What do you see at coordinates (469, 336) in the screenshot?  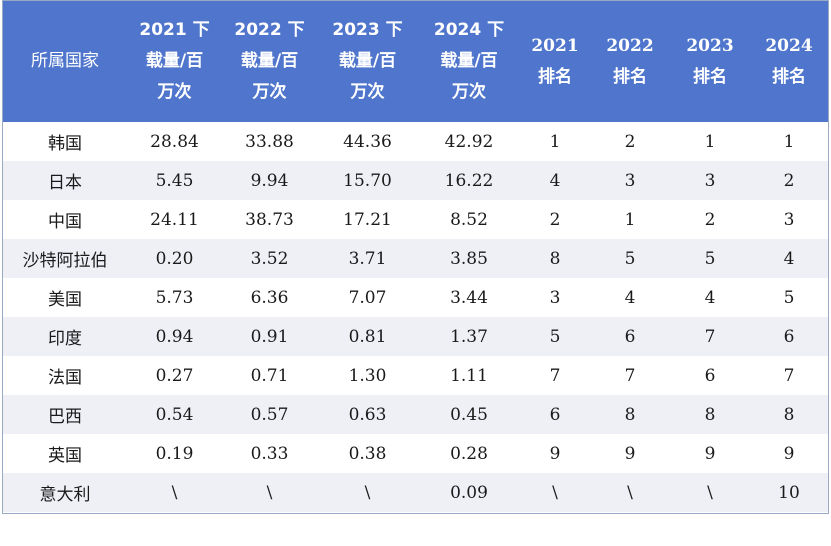 I see `downloads-2024-cell: 1.37` at bounding box center [469, 336].